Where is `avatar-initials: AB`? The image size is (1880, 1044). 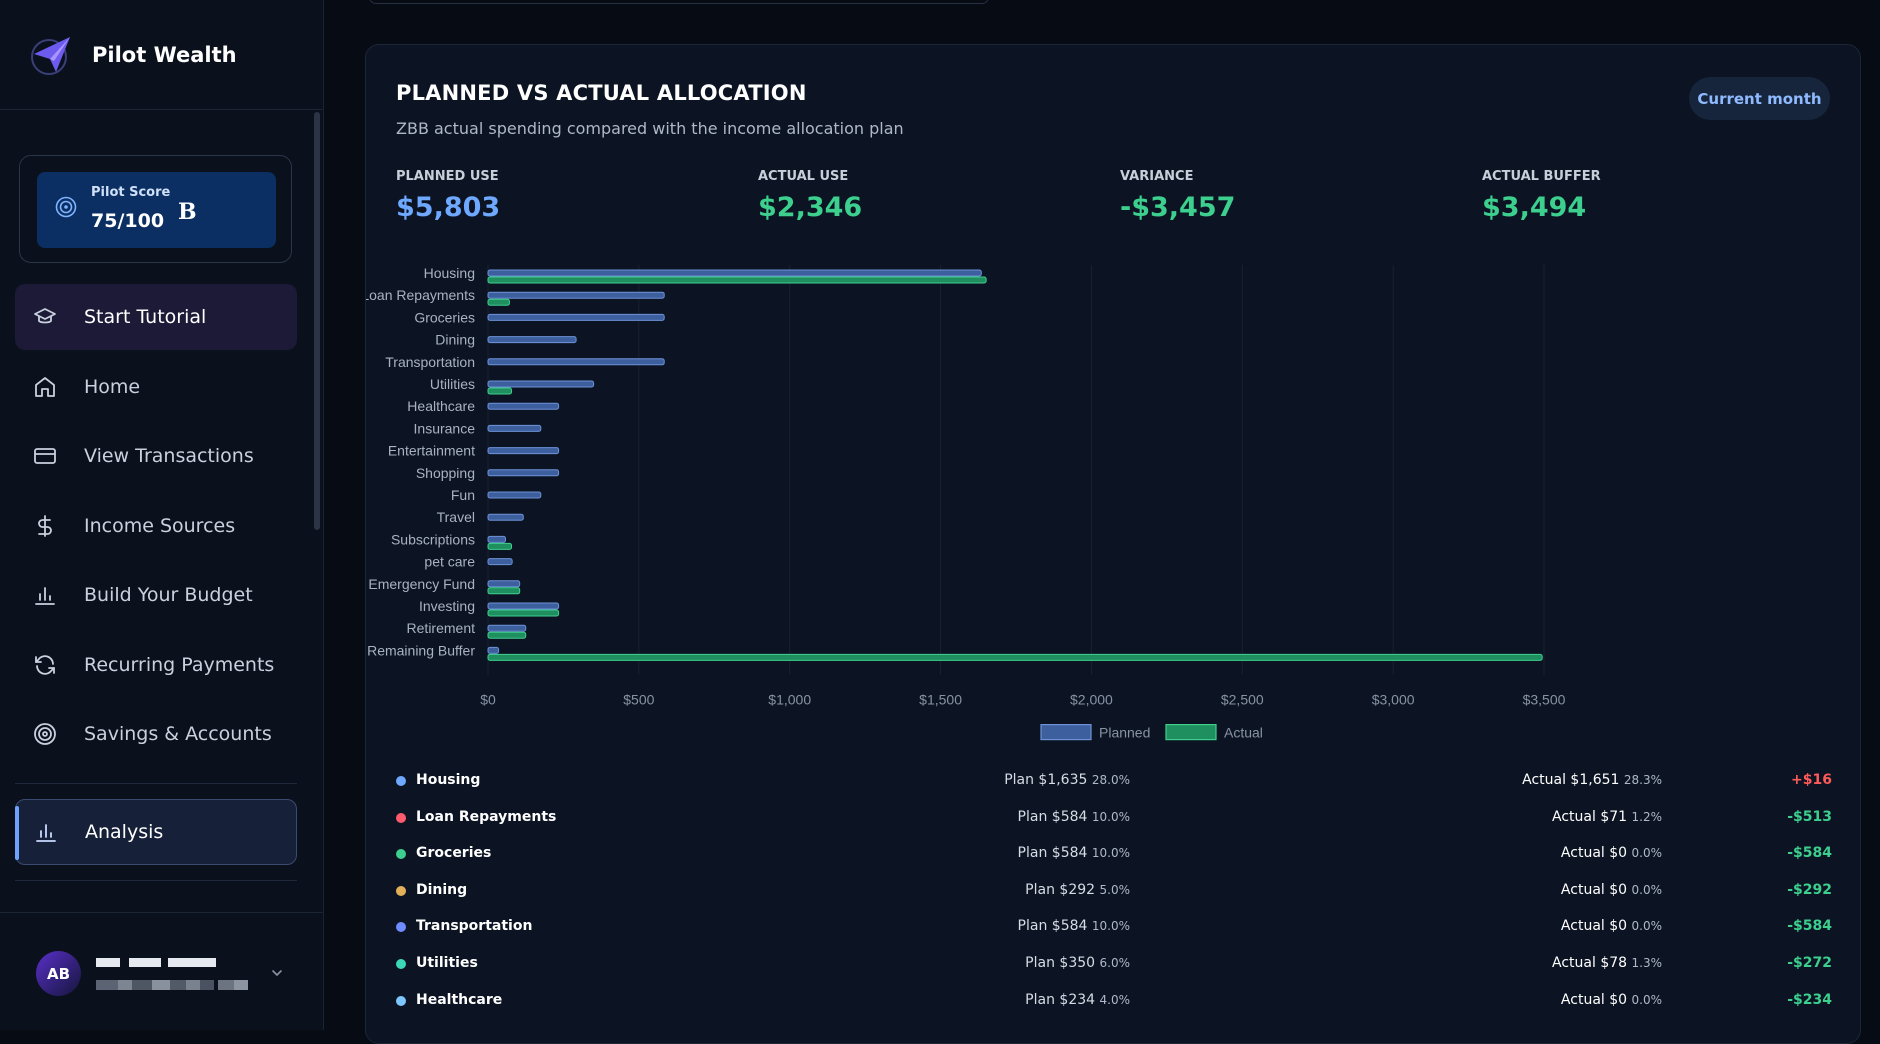 avatar-initials: AB is located at coordinates (58, 973).